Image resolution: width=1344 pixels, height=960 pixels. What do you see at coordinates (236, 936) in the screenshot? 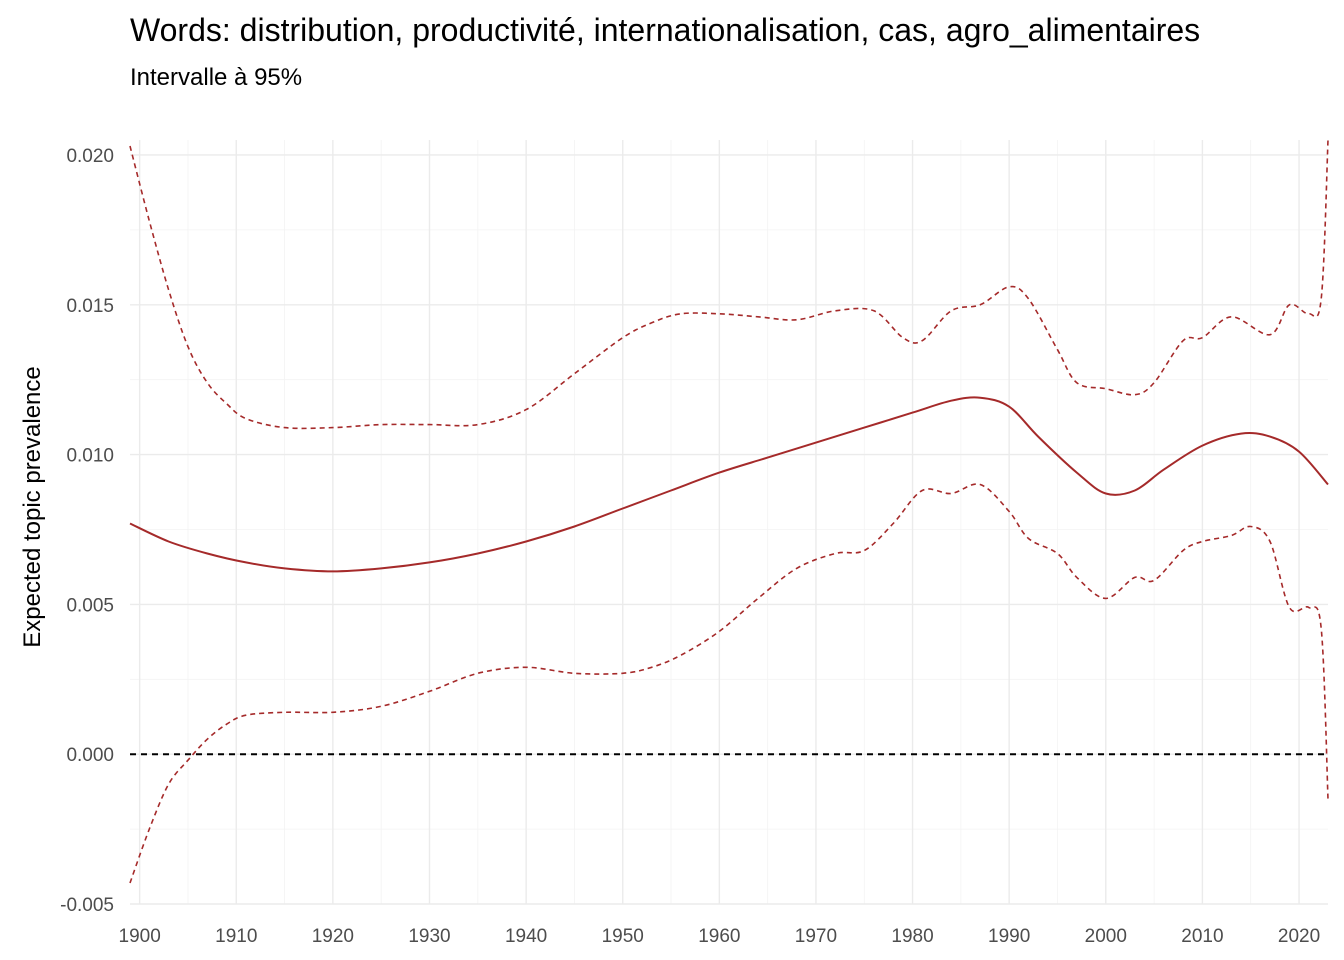
I see `x-tick-label: 1910` at bounding box center [236, 936].